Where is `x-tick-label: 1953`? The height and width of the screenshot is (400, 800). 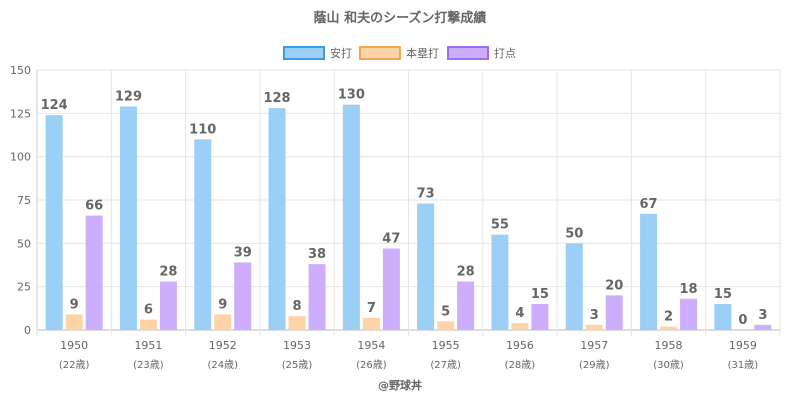 x-tick-label: 1953 is located at coordinates (297, 345).